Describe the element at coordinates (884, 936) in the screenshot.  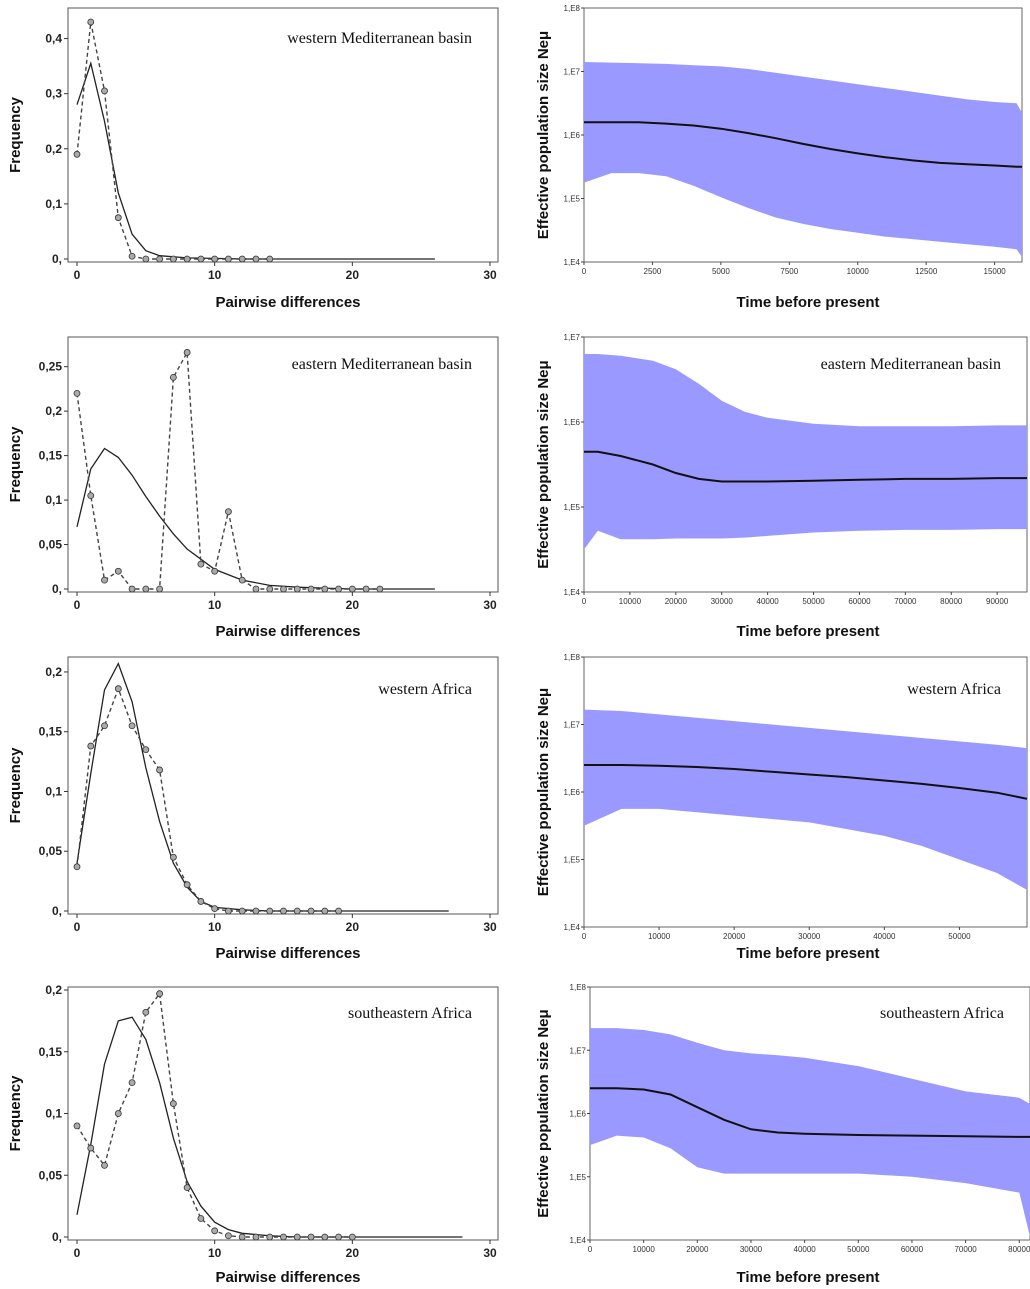
I see `x-tick-label: 40000` at that location.